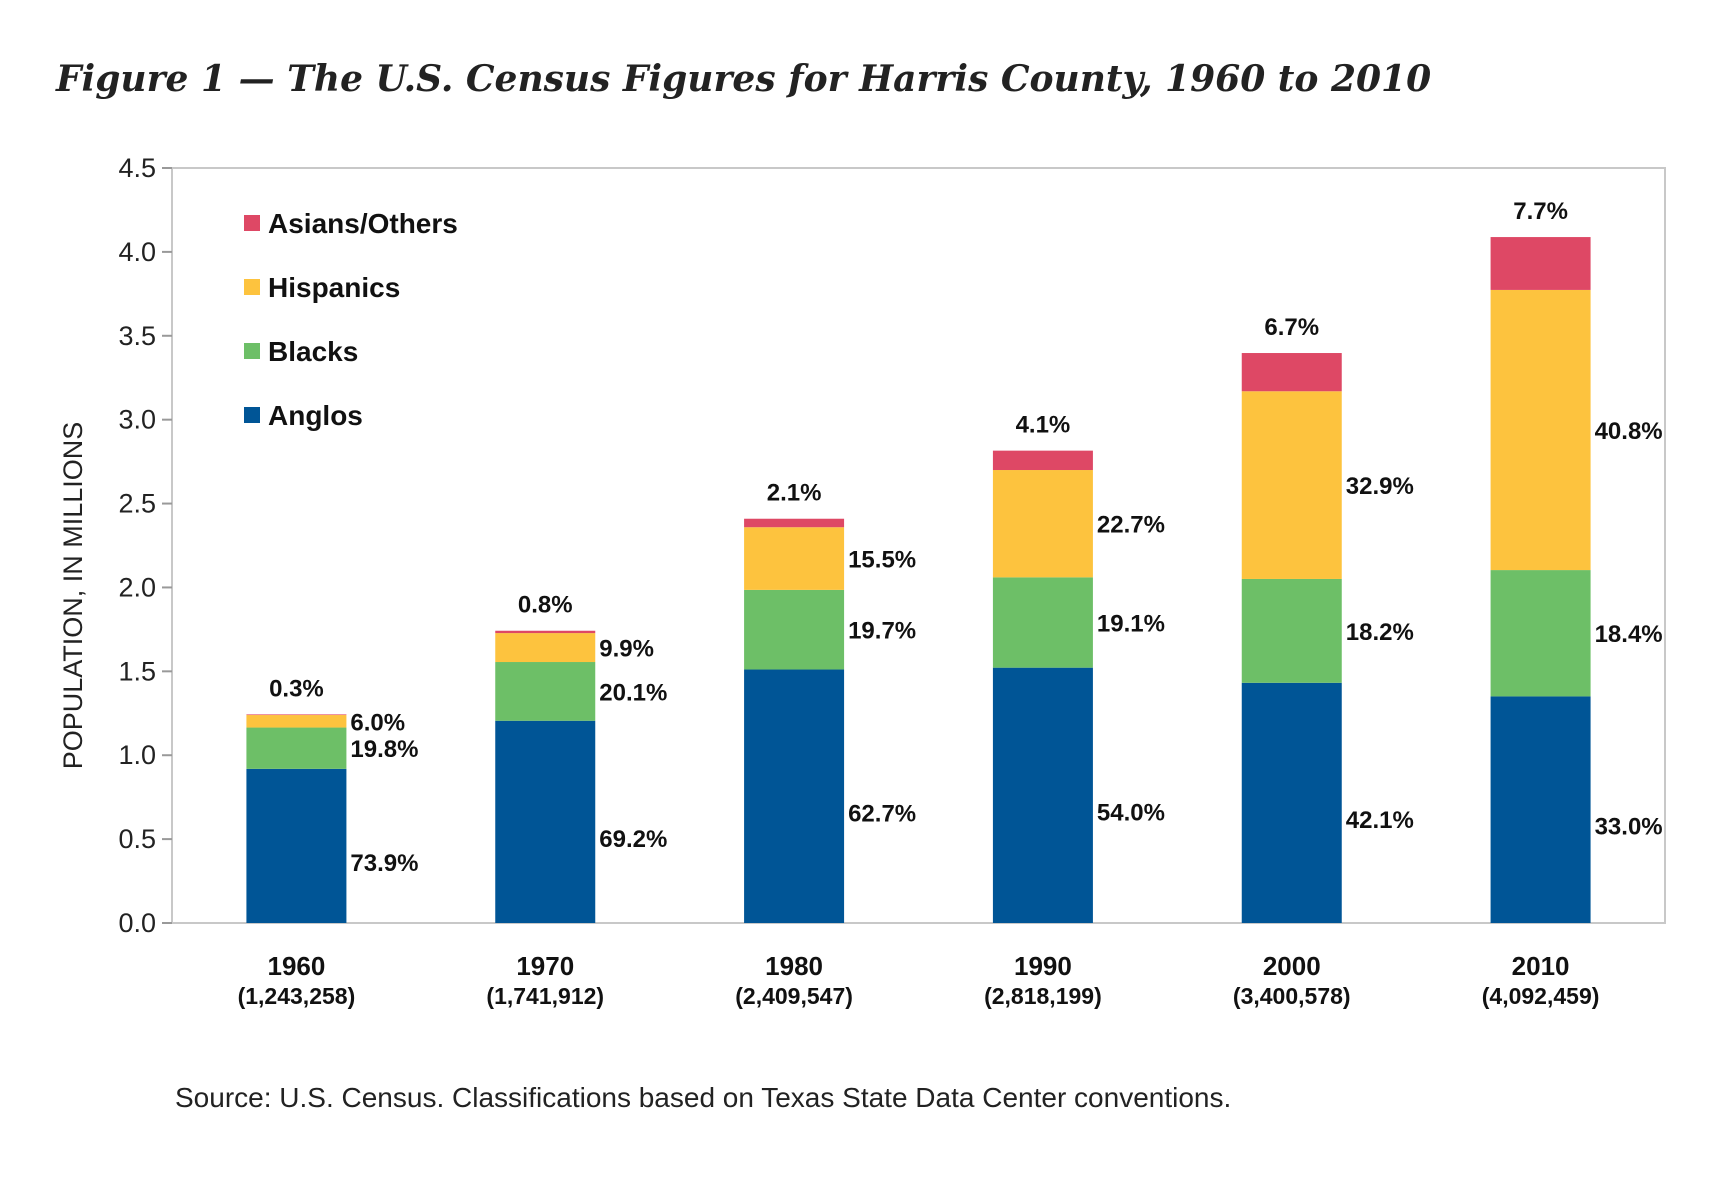 This screenshot has height=1191, width=1727. Describe the element at coordinates (545, 691) in the screenshot. I see `bar-segment-blacks-1970` at that location.